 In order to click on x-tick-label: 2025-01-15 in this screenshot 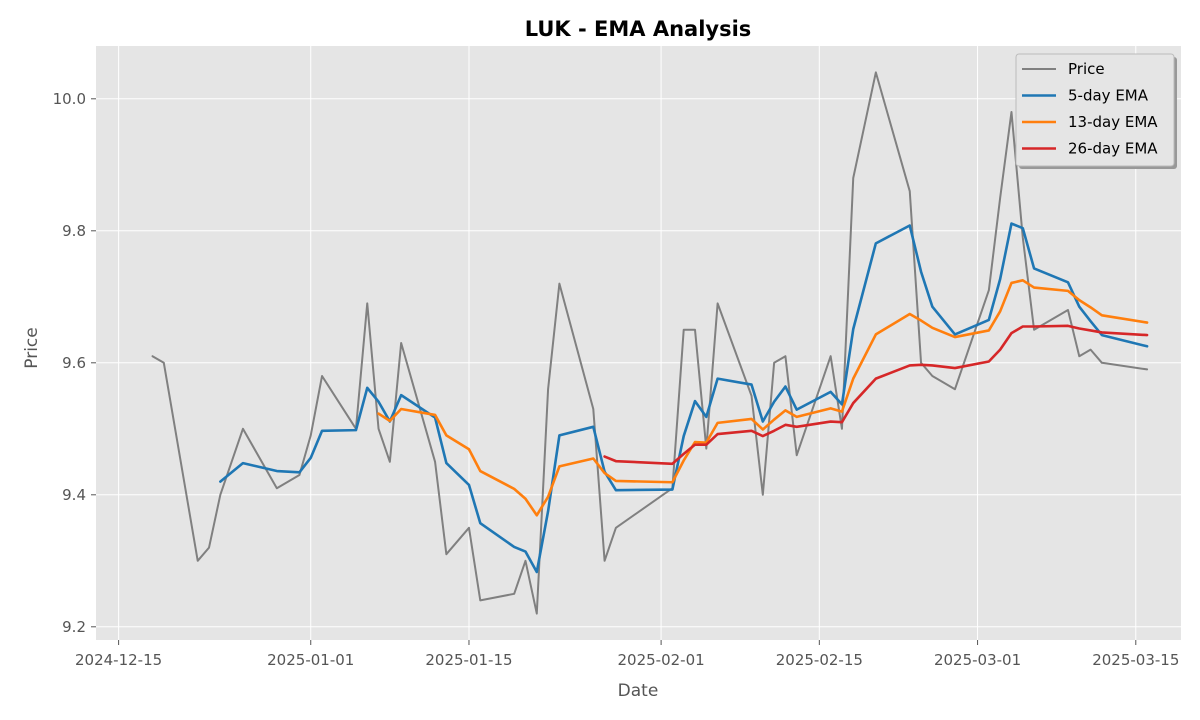, I will do `click(468, 660)`.